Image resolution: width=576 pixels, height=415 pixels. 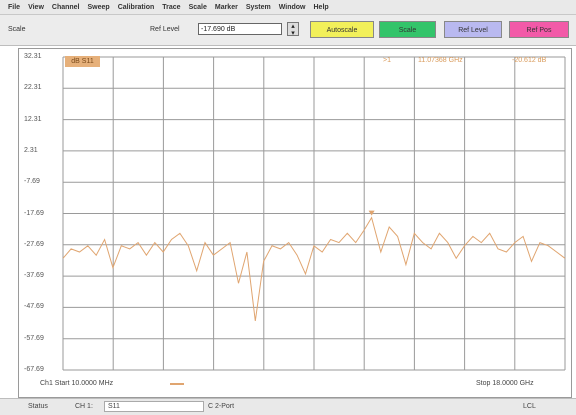 What do you see at coordinates (539, 29) in the screenshot?
I see `ref-pos-button: Ref Pos` at bounding box center [539, 29].